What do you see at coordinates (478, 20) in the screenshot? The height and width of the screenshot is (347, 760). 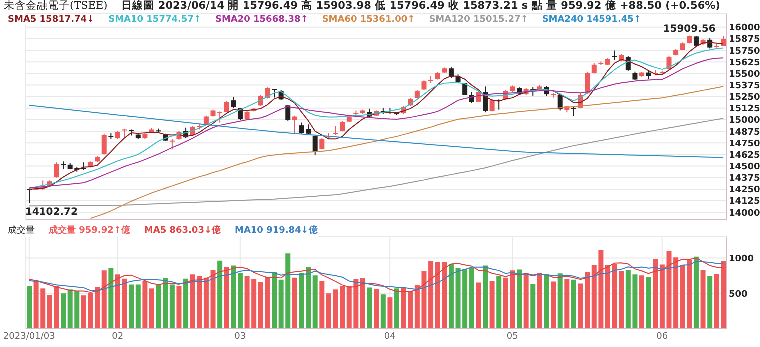 I see `text: SMA120 15015.27↑` at bounding box center [478, 20].